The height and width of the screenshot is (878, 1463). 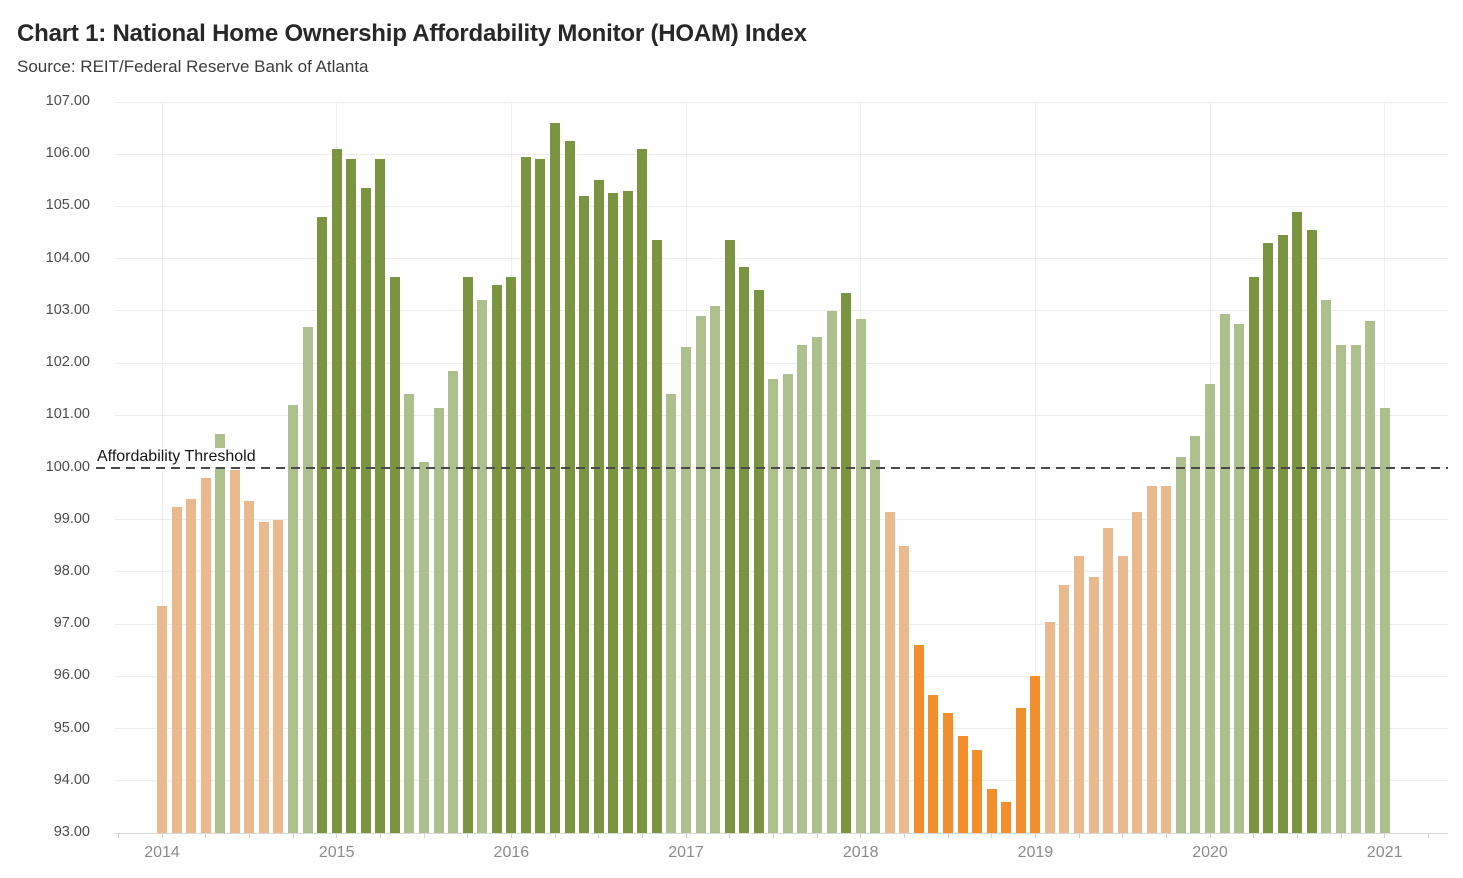 What do you see at coordinates (781, 833) in the screenshot?
I see `x-axis-line` at bounding box center [781, 833].